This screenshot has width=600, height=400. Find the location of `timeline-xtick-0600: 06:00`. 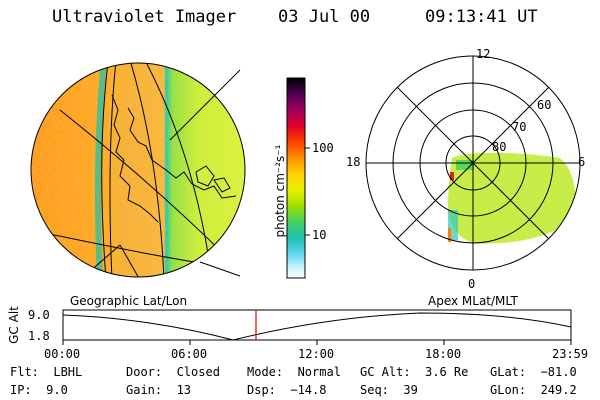

timeline-xtick-0600: 06:00 is located at coordinates (189, 354).